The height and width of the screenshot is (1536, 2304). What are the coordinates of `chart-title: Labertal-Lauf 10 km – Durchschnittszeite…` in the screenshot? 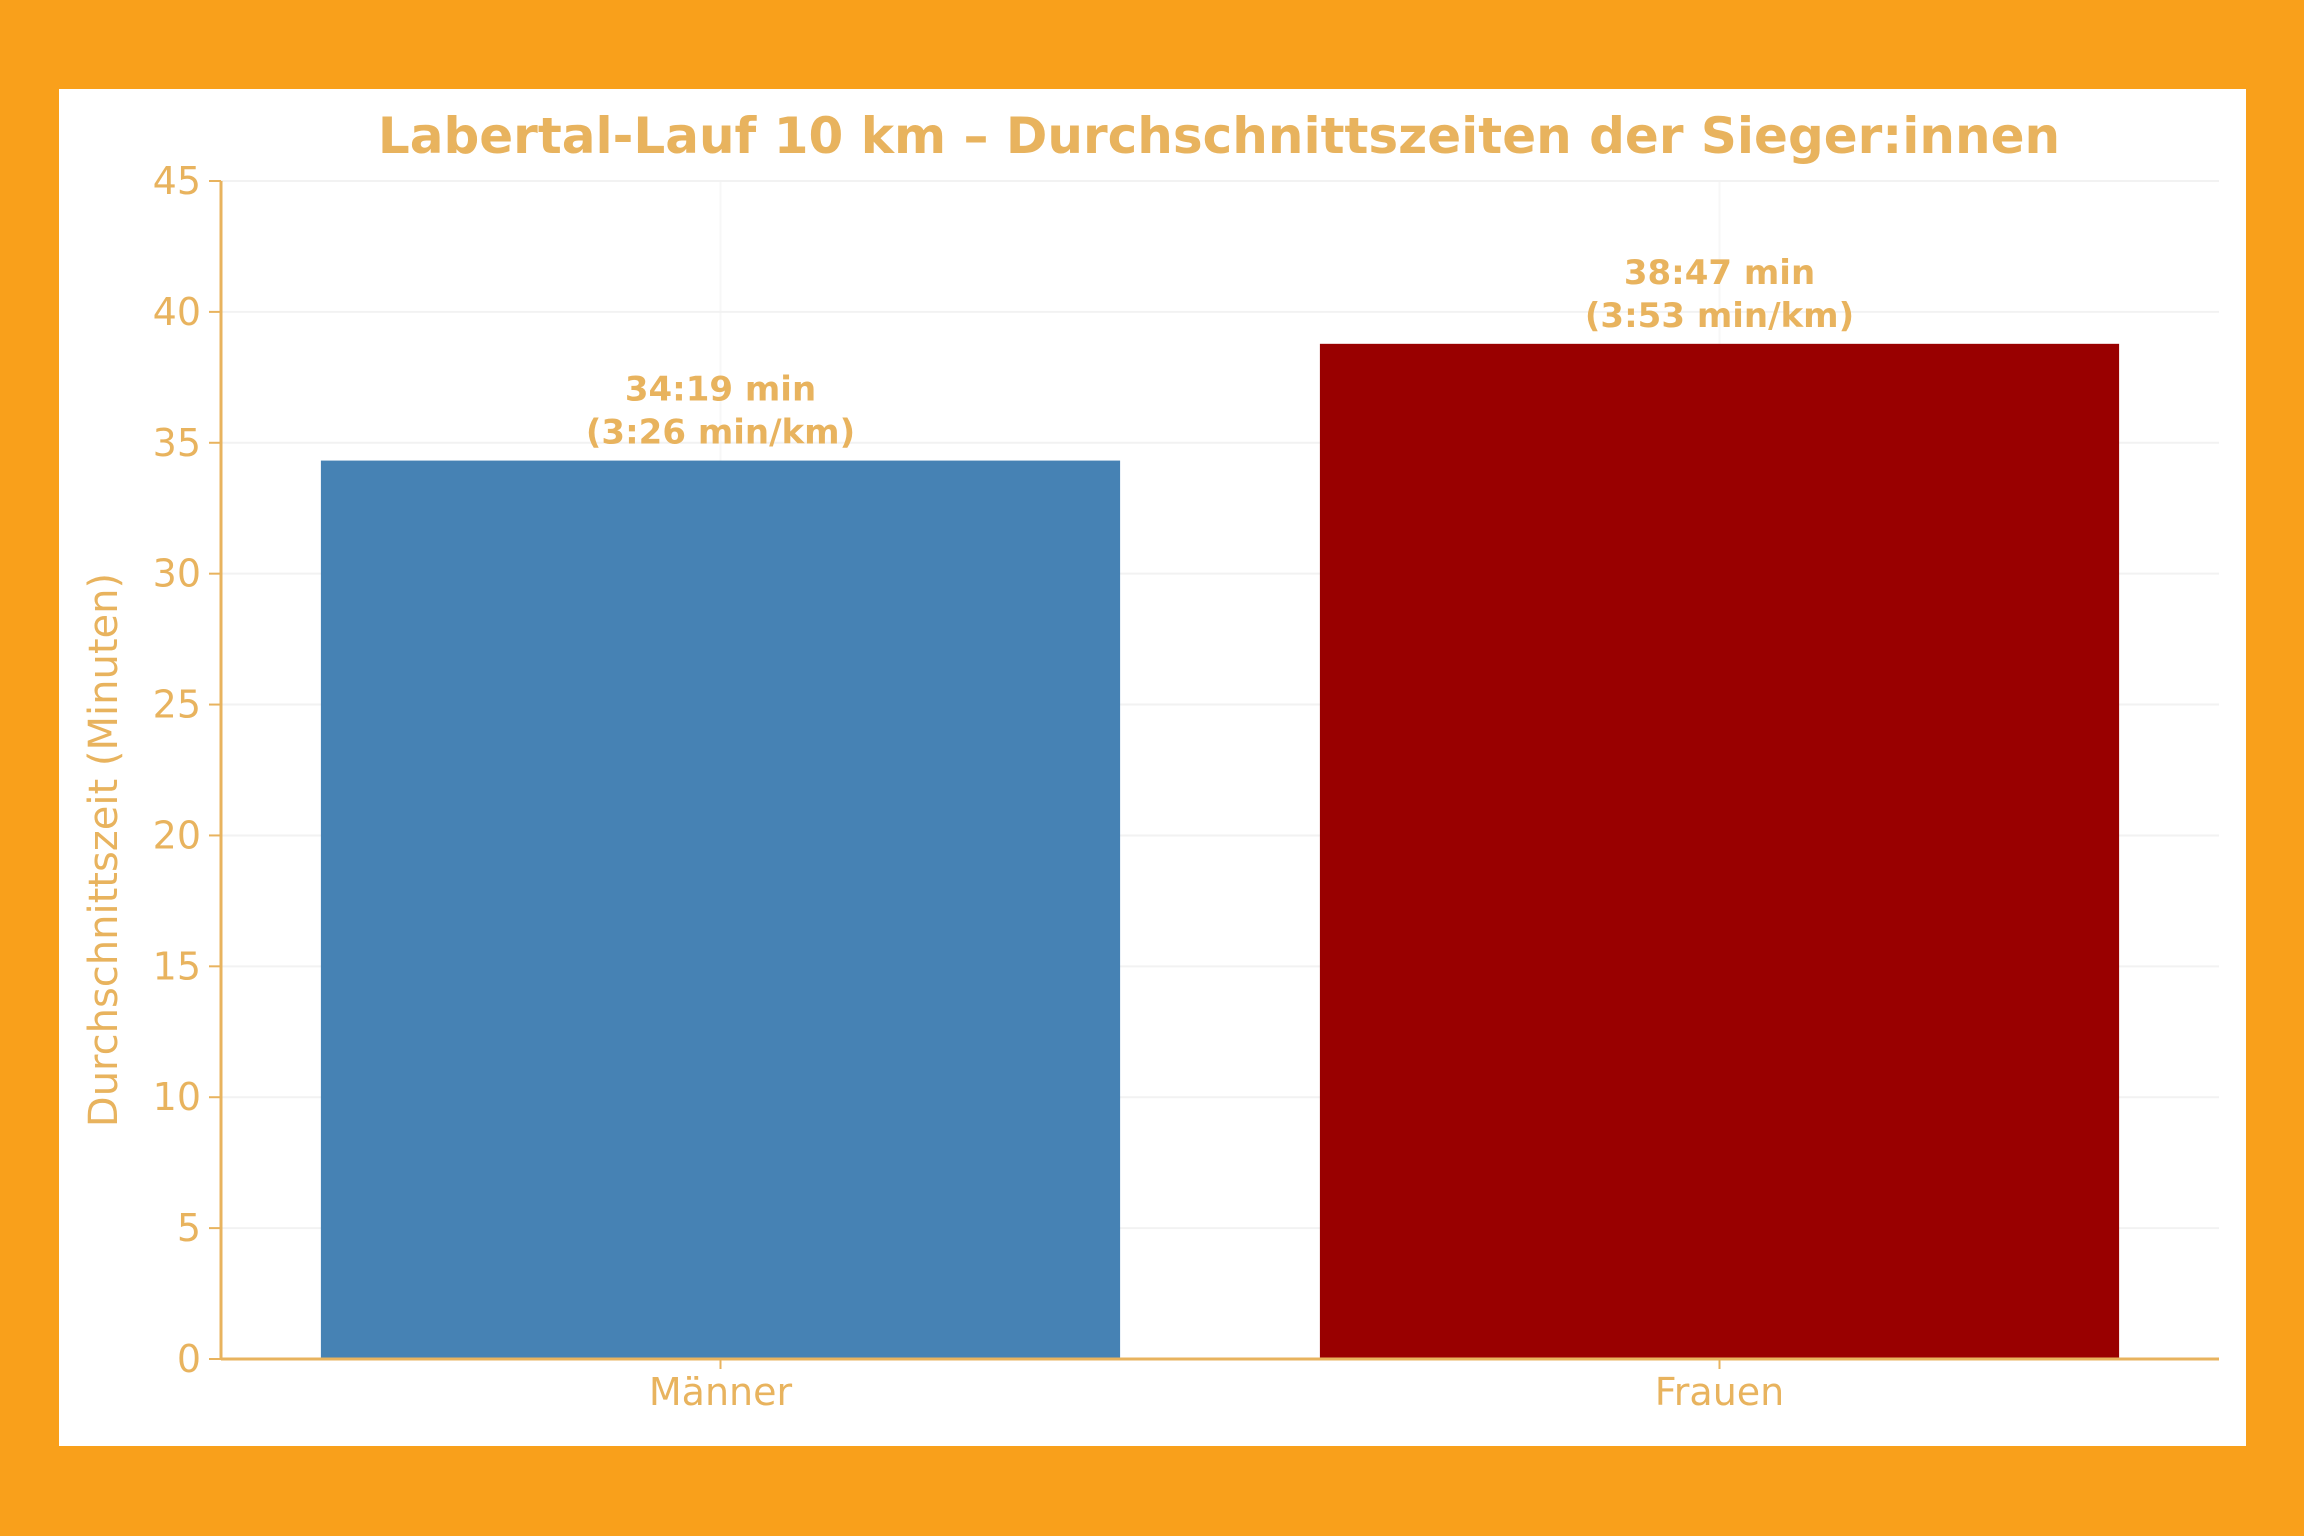 It's located at (1219, 136).